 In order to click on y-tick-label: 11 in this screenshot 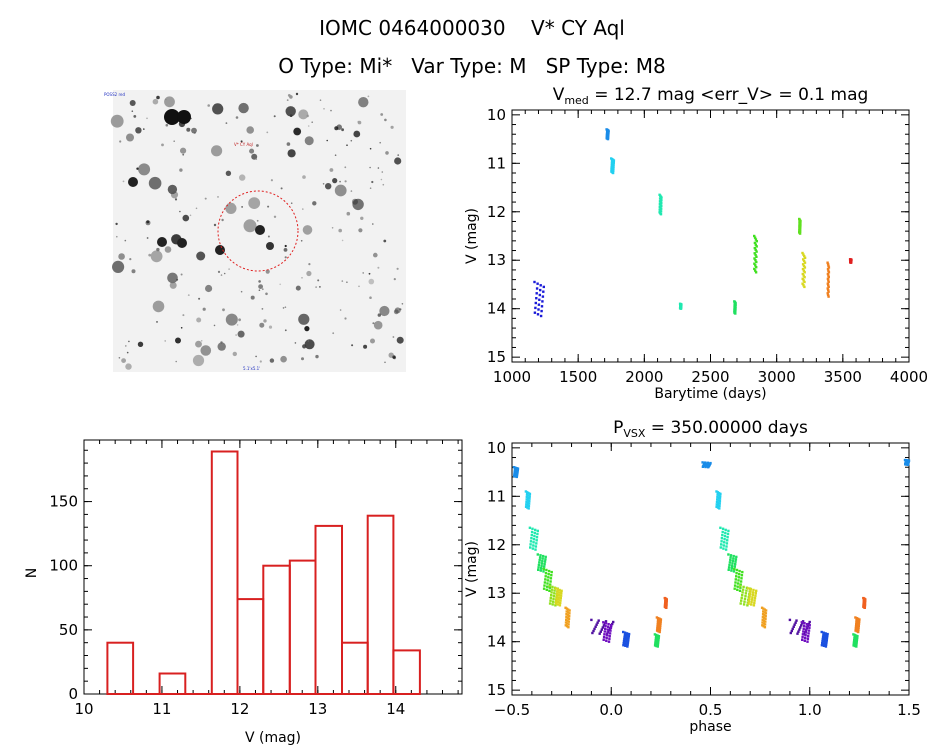, I will do `click(496, 496)`.